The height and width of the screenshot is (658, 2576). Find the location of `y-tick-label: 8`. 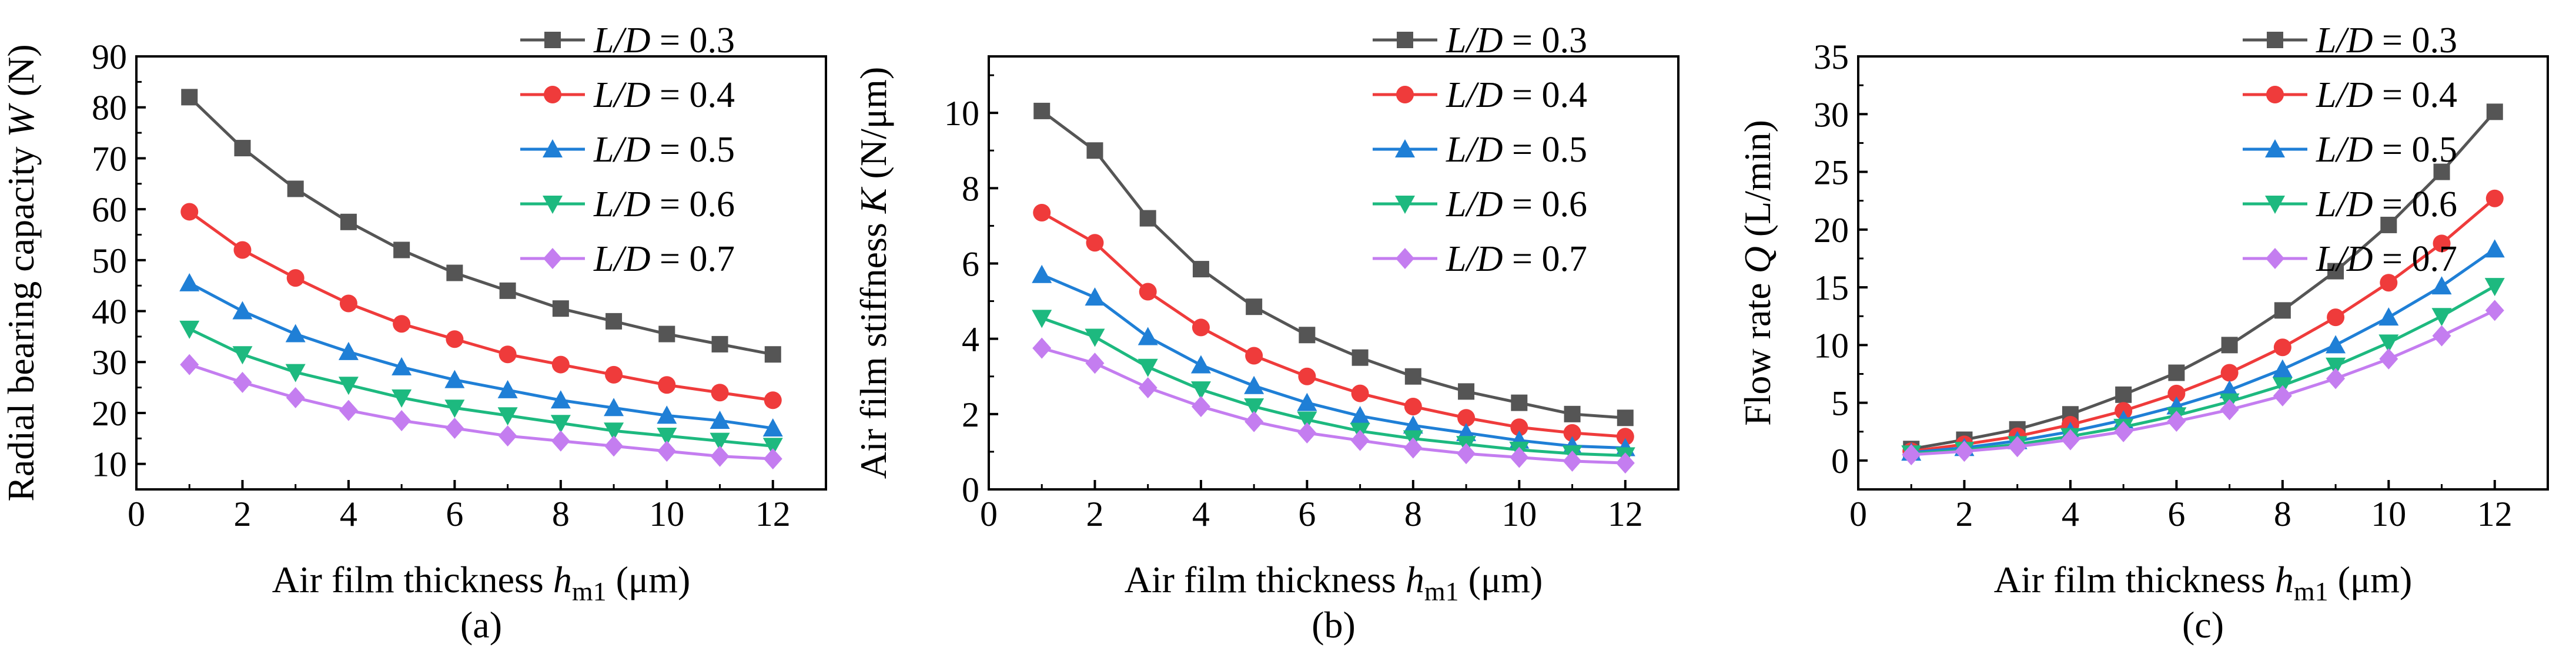

y-tick-label: 8 is located at coordinates (970, 188).